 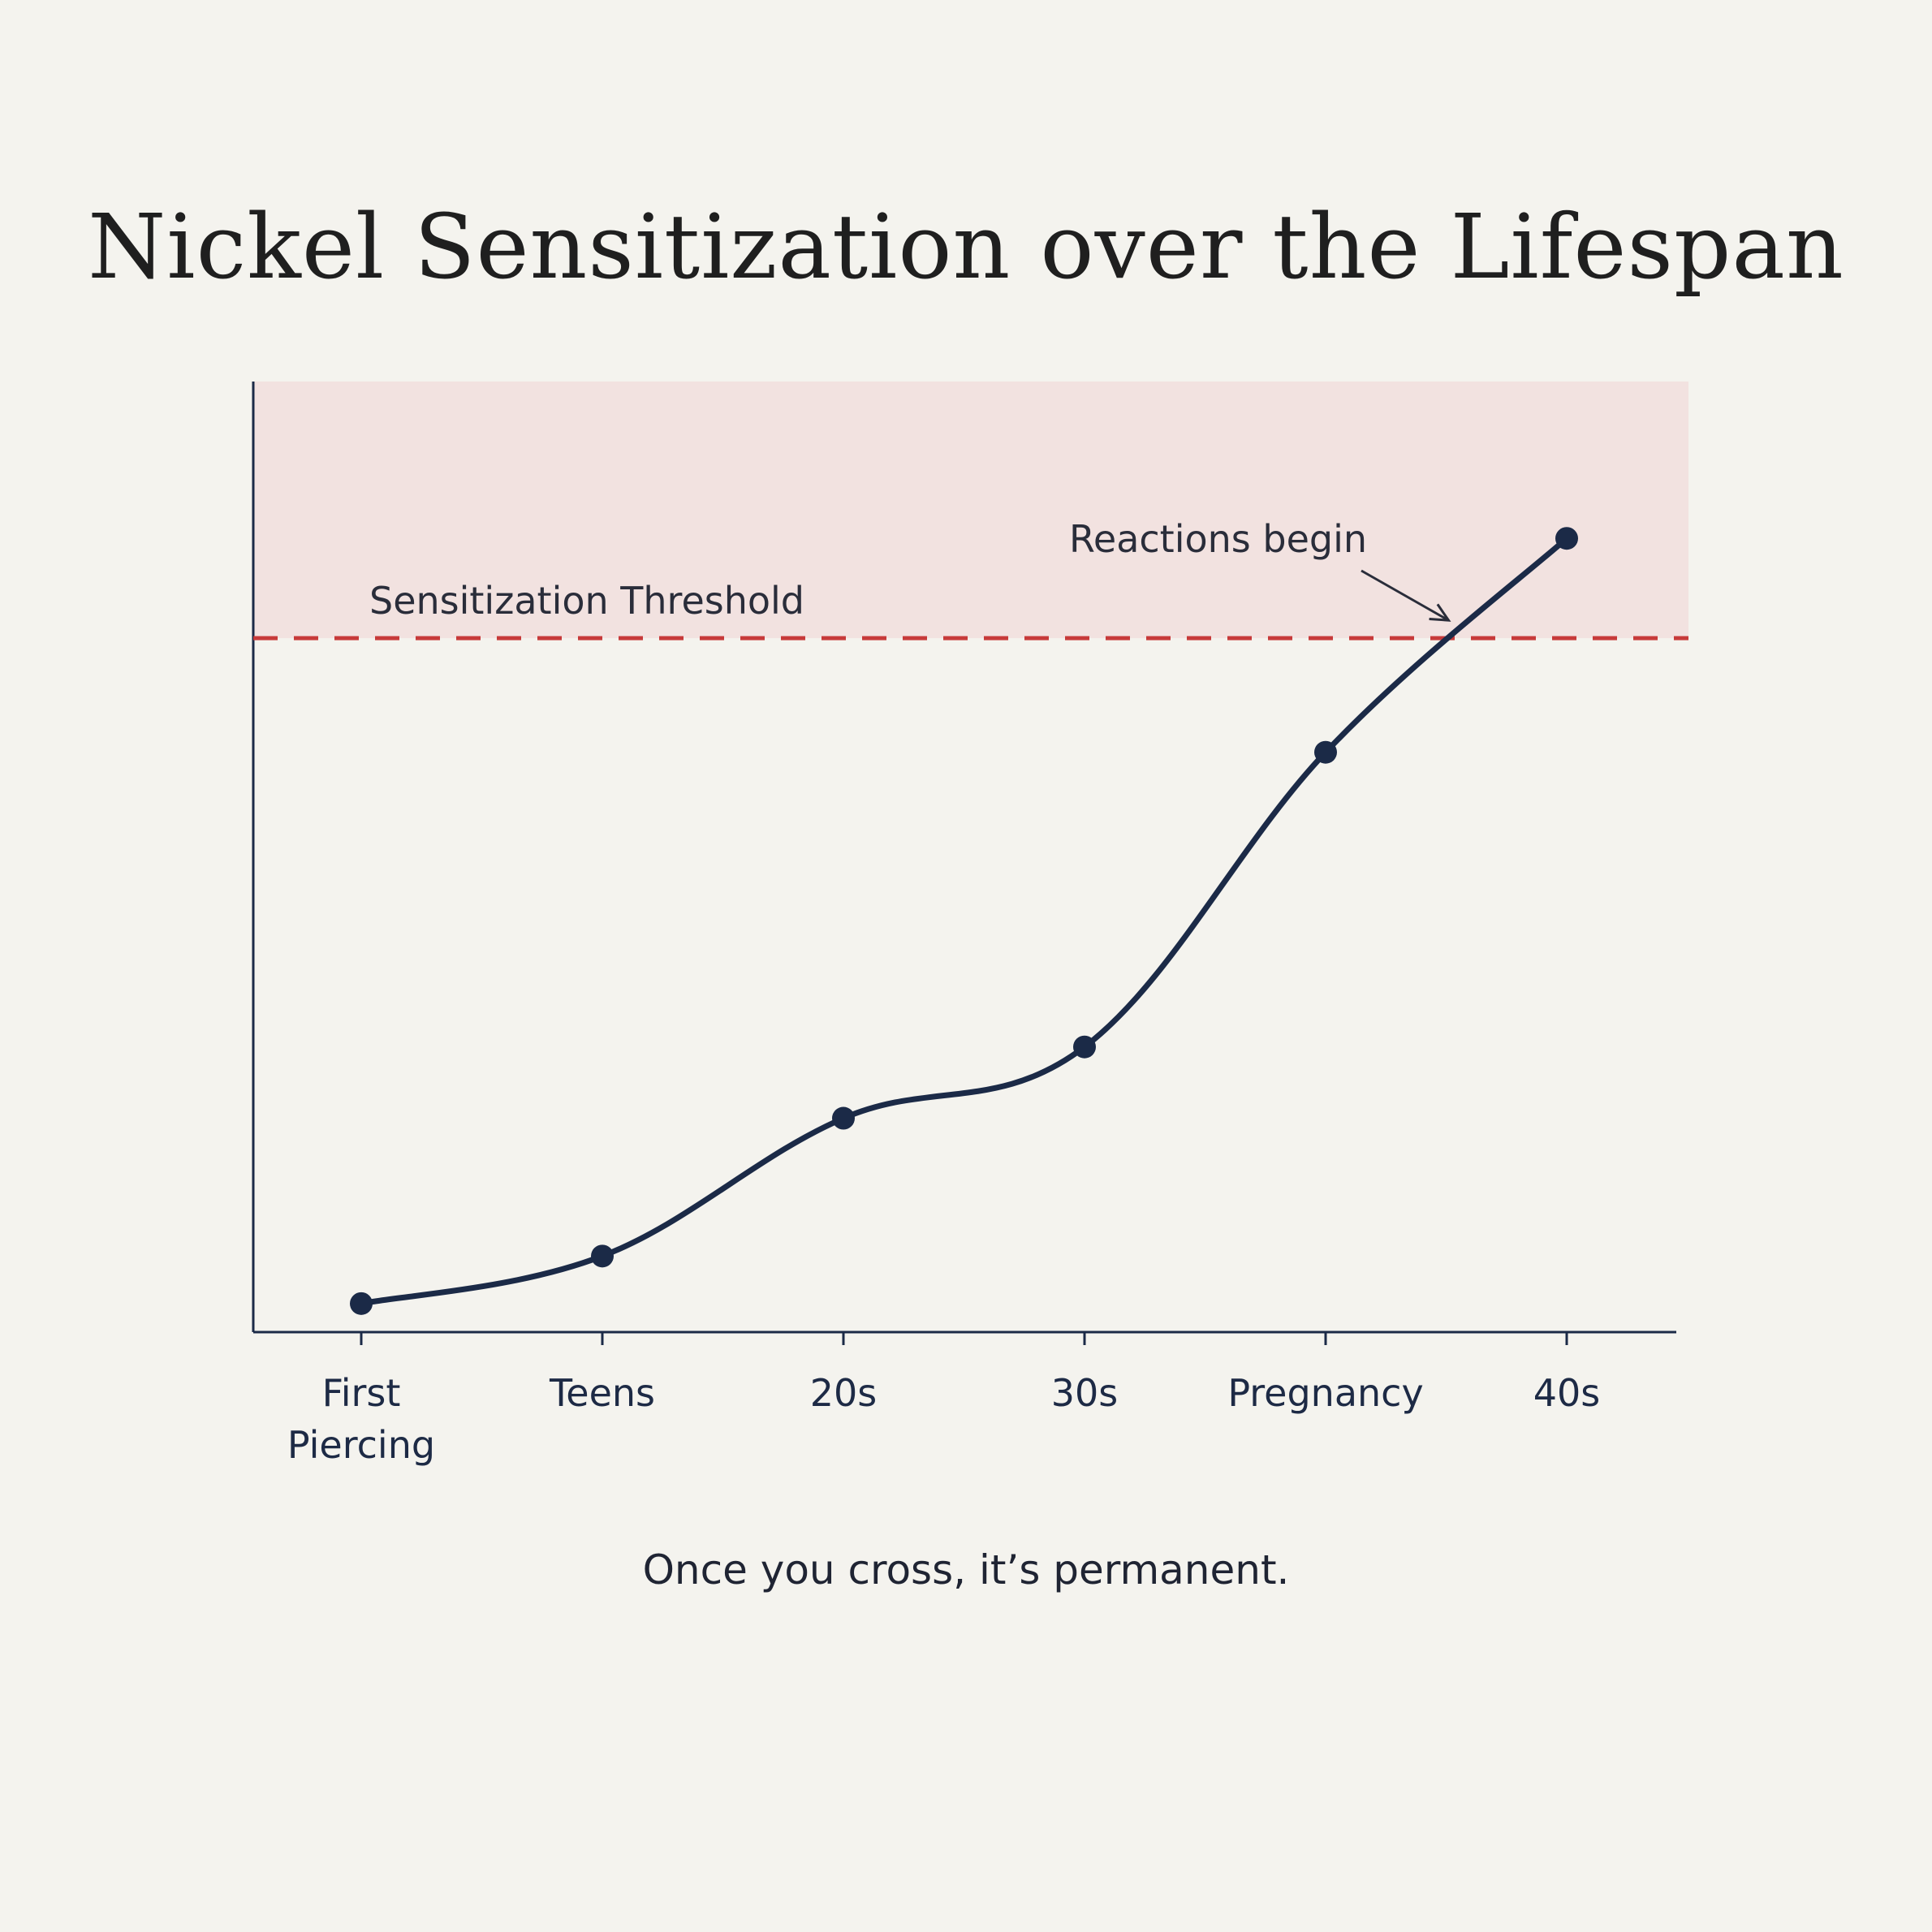 What do you see at coordinates (586, 601) in the screenshot?
I see `threshold-label: Sensitization Threshold` at bounding box center [586, 601].